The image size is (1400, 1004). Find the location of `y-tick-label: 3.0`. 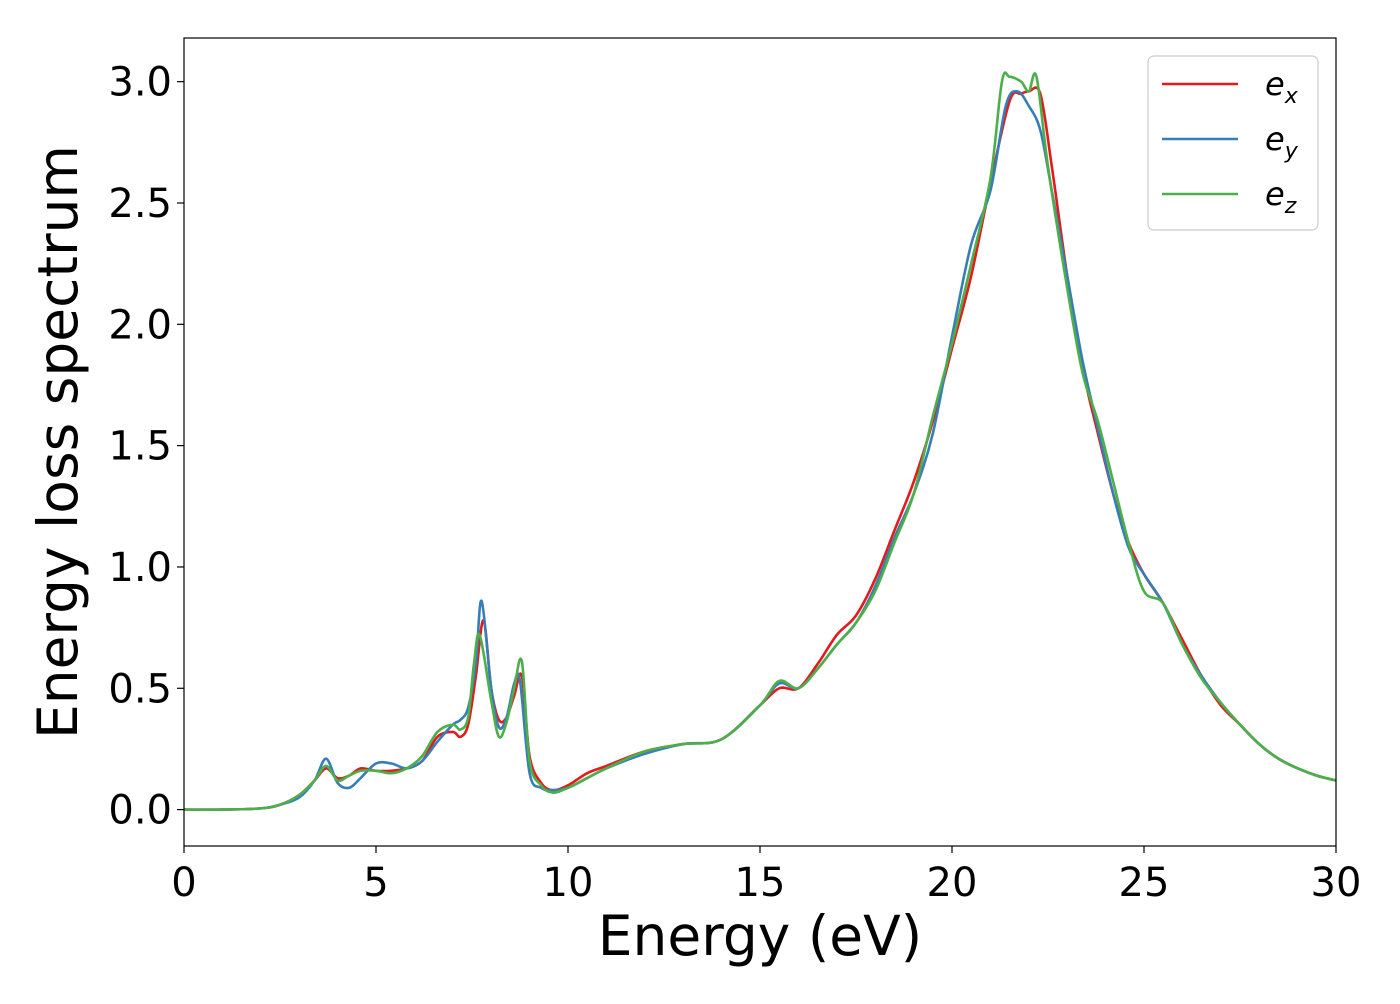

y-tick-label: 3.0 is located at coordinates (140, 83).